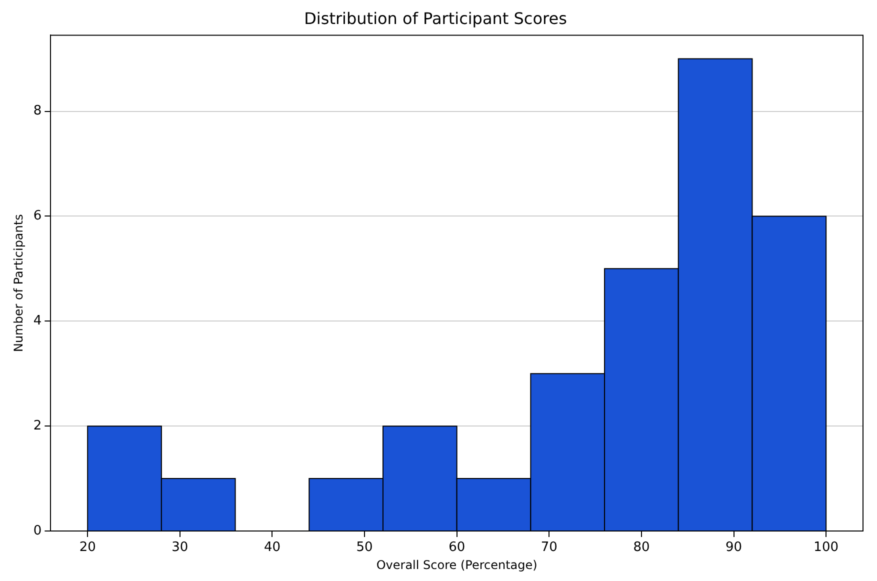 This screenshot has height=581, width=877. I want to click on x-axis-title: Overall Score (Percentage), so click(457, 565).